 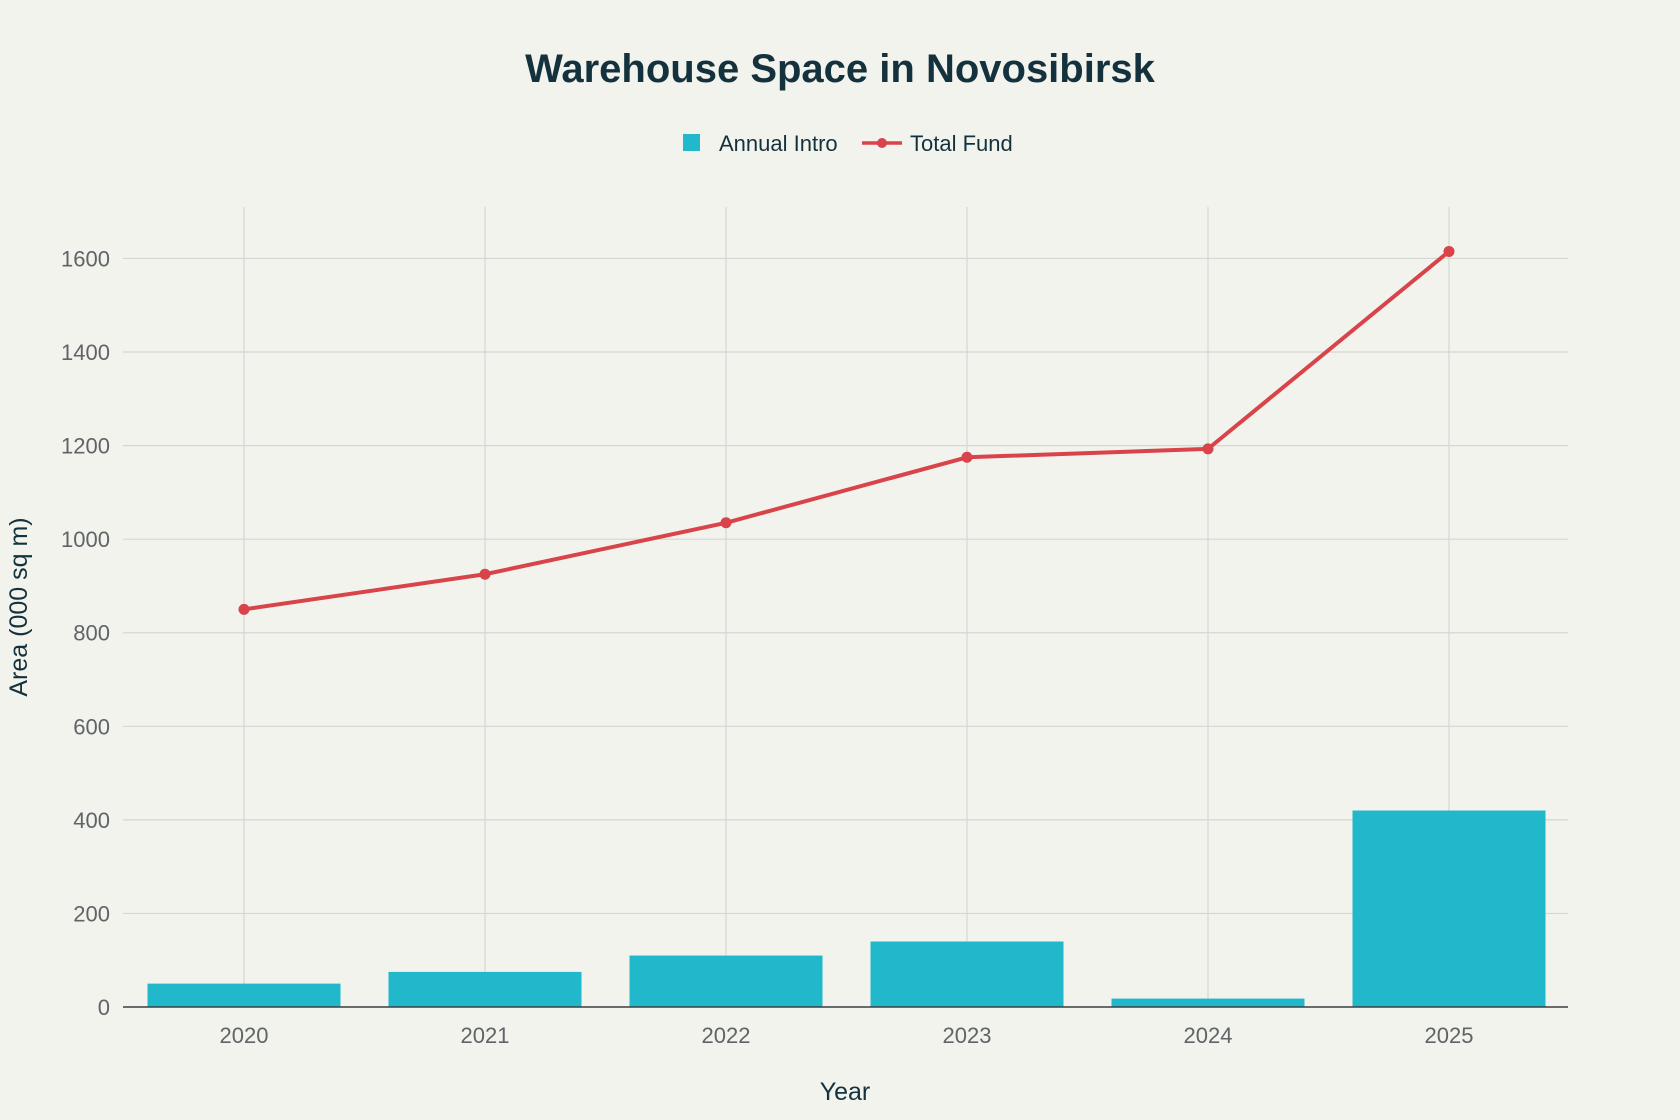 What do you see at coordinates (19, 606) in the screenshot?
I see `y-axis-title: Area (000 sq m)` at bounding box center [19, 606].